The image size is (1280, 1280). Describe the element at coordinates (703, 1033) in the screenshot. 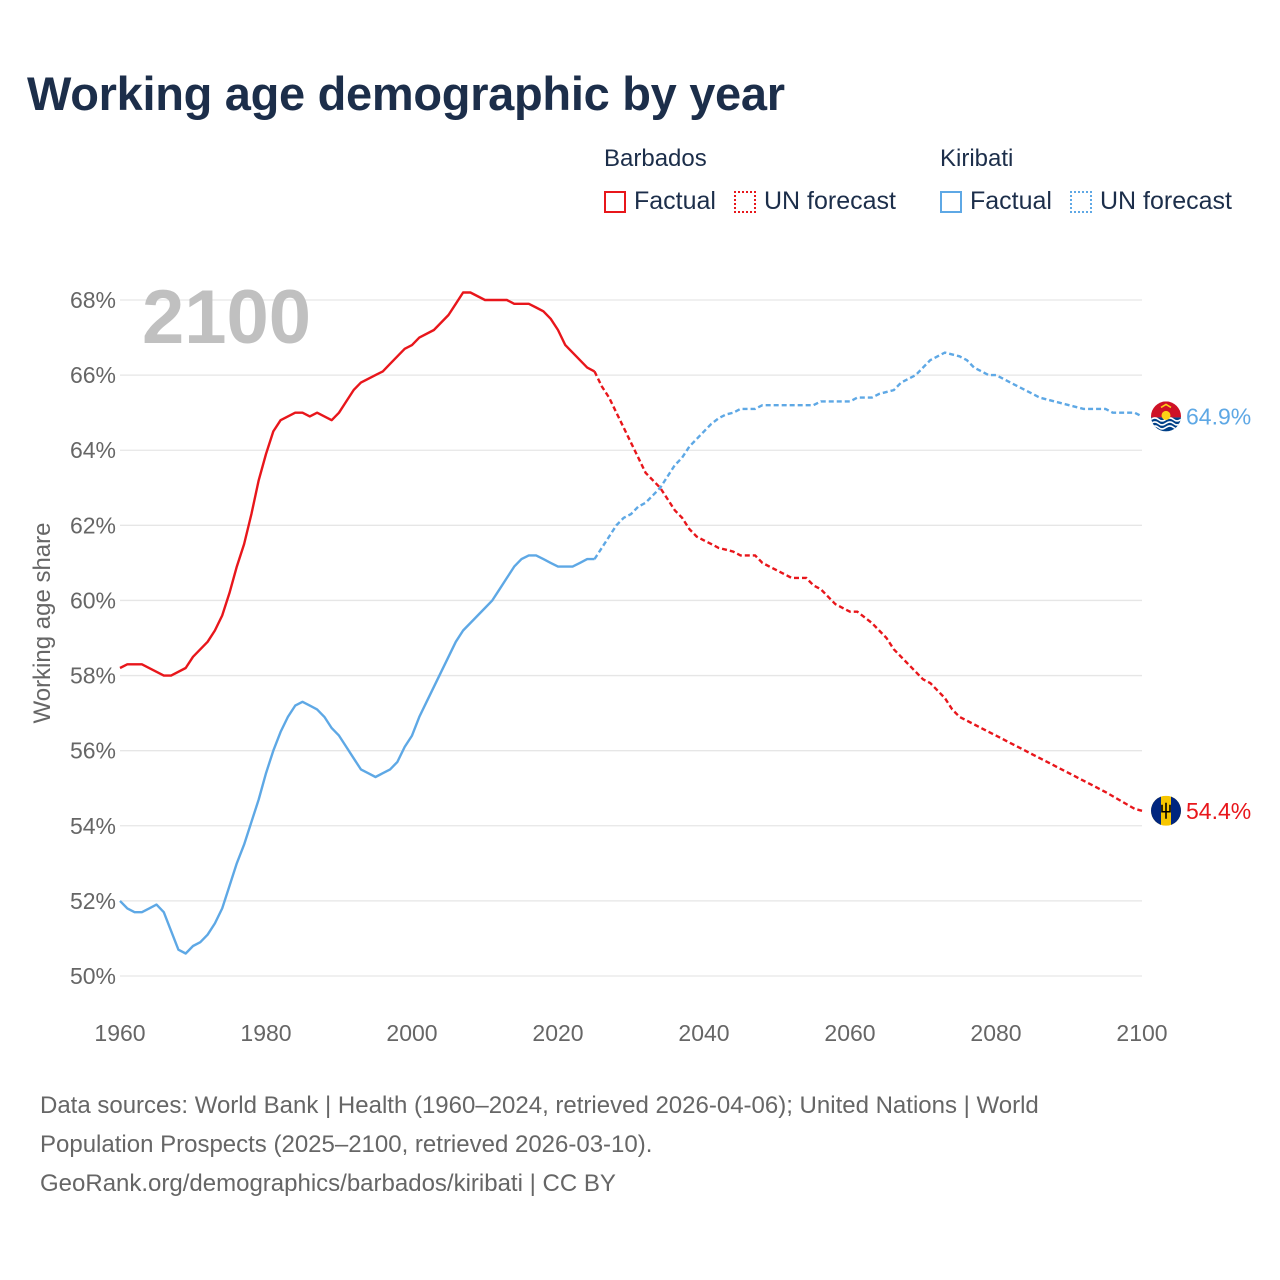

I see `x-tick-label: 2040` at that location.